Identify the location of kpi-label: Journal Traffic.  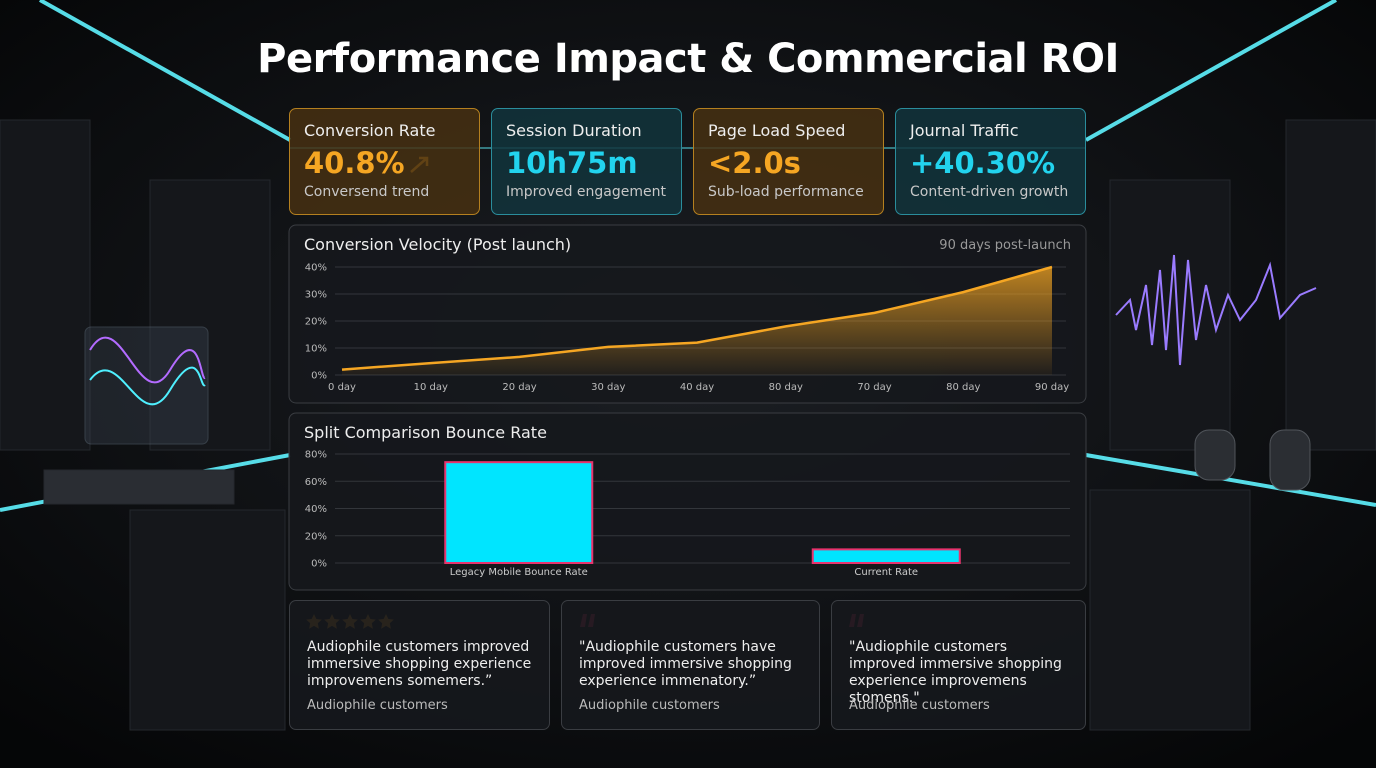
(964, 130).